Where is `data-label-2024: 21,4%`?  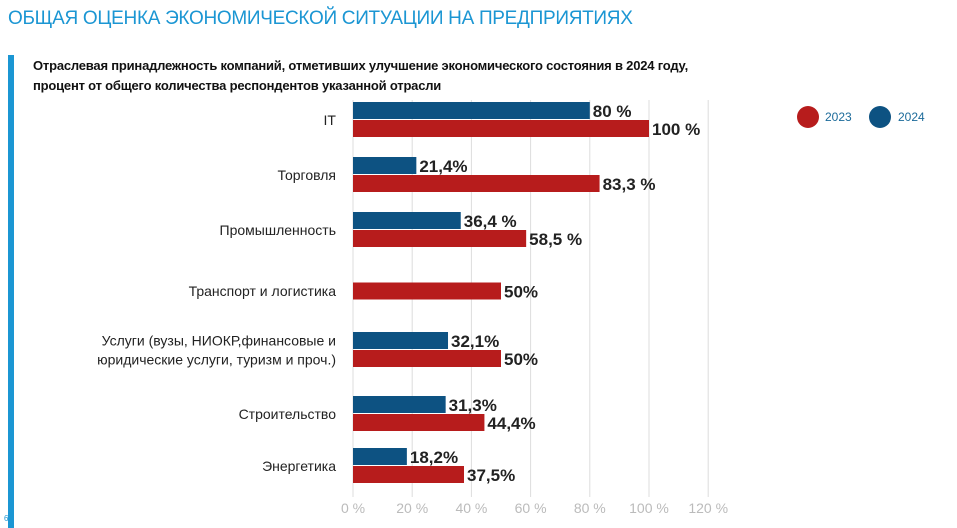 data-label-2024: 21,4% is located at coordinates (443, 166).